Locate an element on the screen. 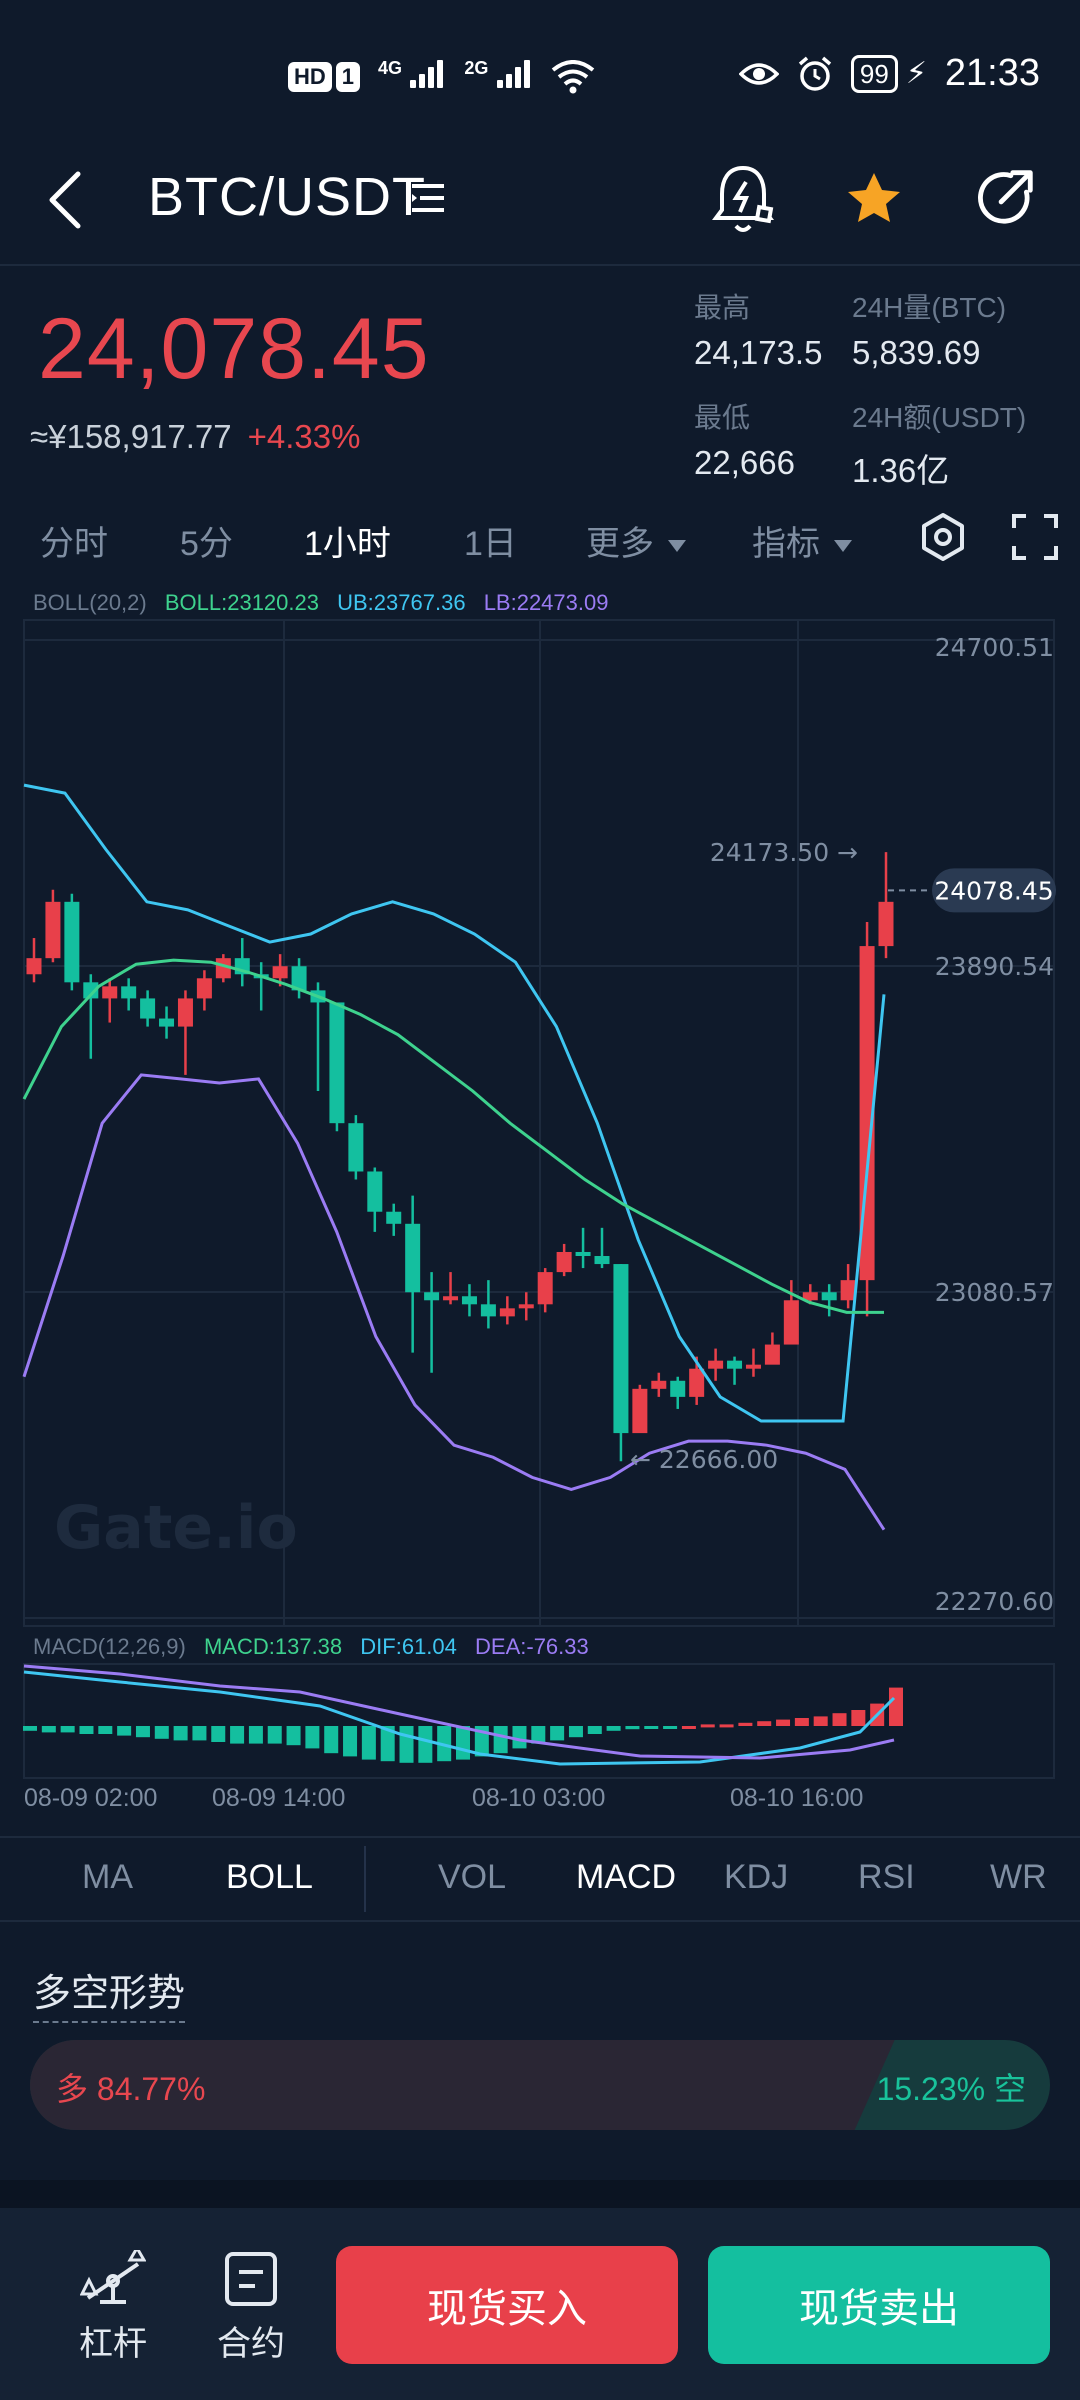 The image size is (1080, 2400). chart-settings-icon is located at coordinates (943, 537).